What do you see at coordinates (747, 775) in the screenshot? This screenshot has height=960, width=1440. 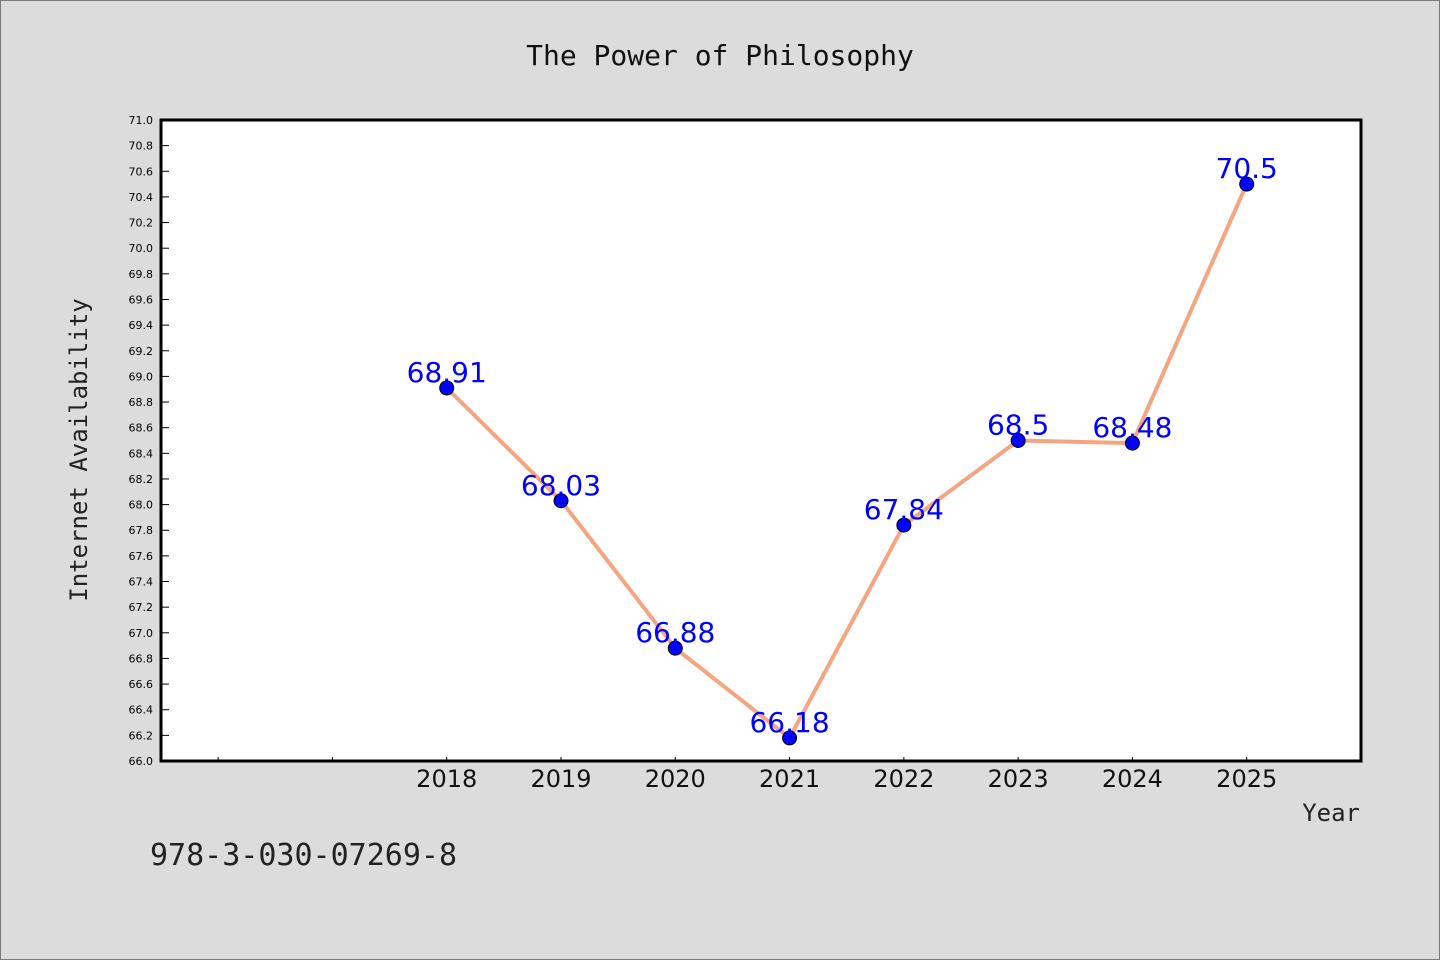 I see `x-axis-ticks: 2018 2019 2020 2021 2022 2023 2024 2025` at bounding box center [747, 775].